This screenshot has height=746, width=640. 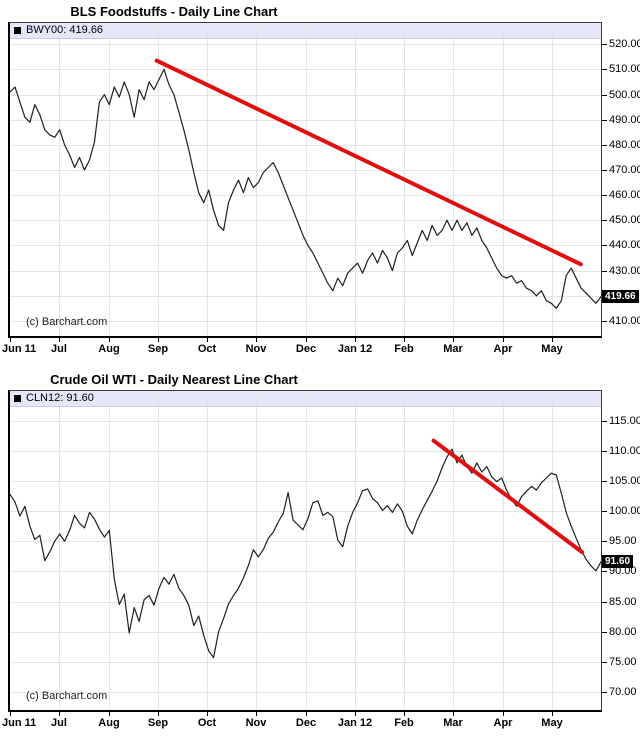 I want to click on legend-series-label: BWY00: 419.66, so click(x=65, y=30).